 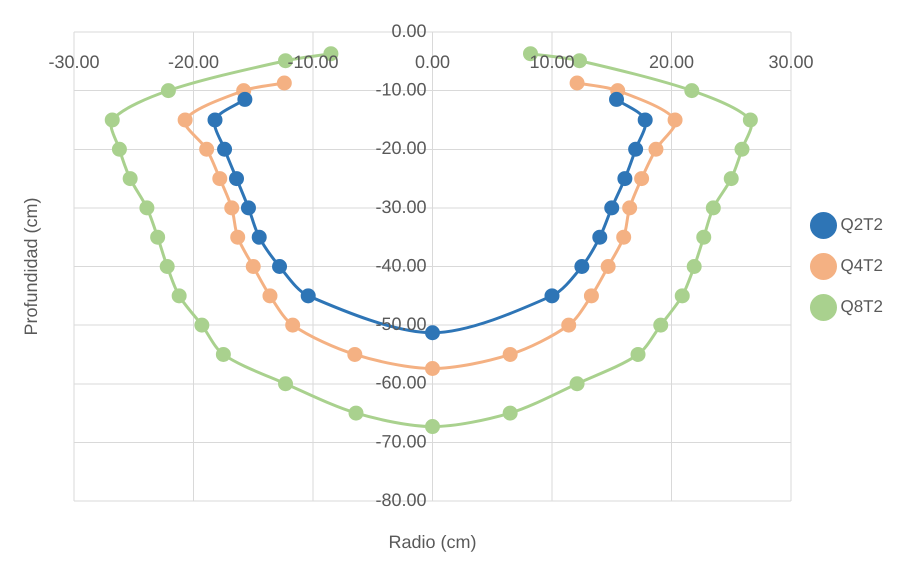 What do you see at coordinates (408, 30) in the screenshot?
I see `y-tick-label: 0.00` at bounding box center [408, 30].